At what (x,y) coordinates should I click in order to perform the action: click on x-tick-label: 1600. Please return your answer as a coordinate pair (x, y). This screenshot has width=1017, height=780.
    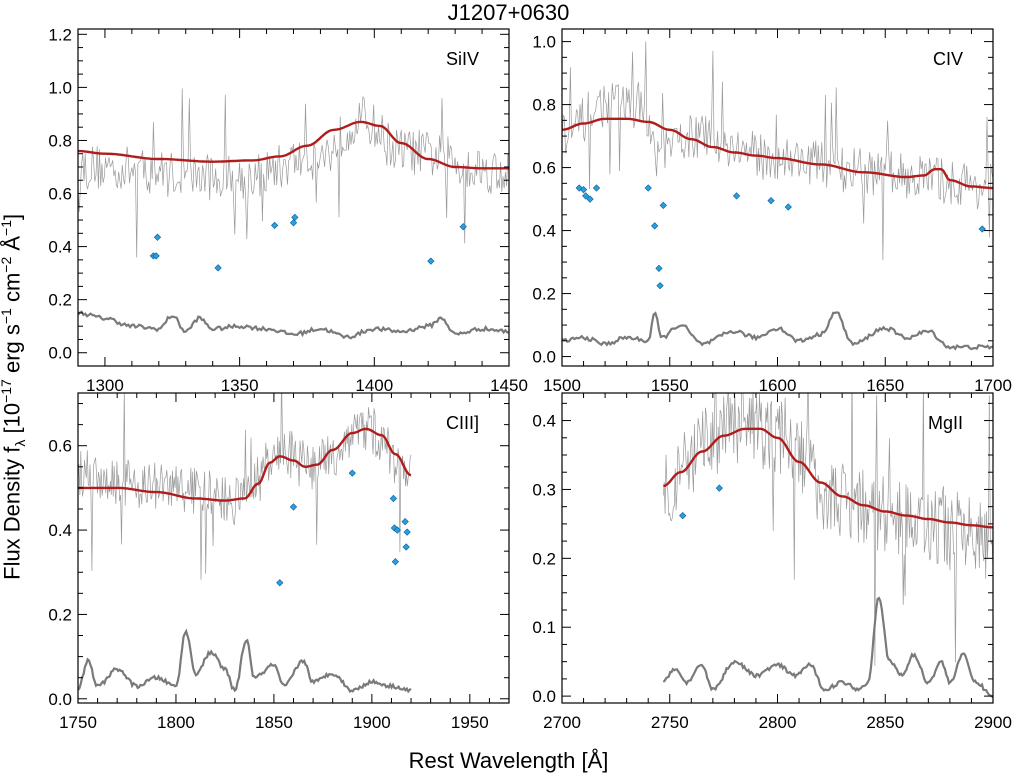
    Looking at the image, I should click on (778, 385).